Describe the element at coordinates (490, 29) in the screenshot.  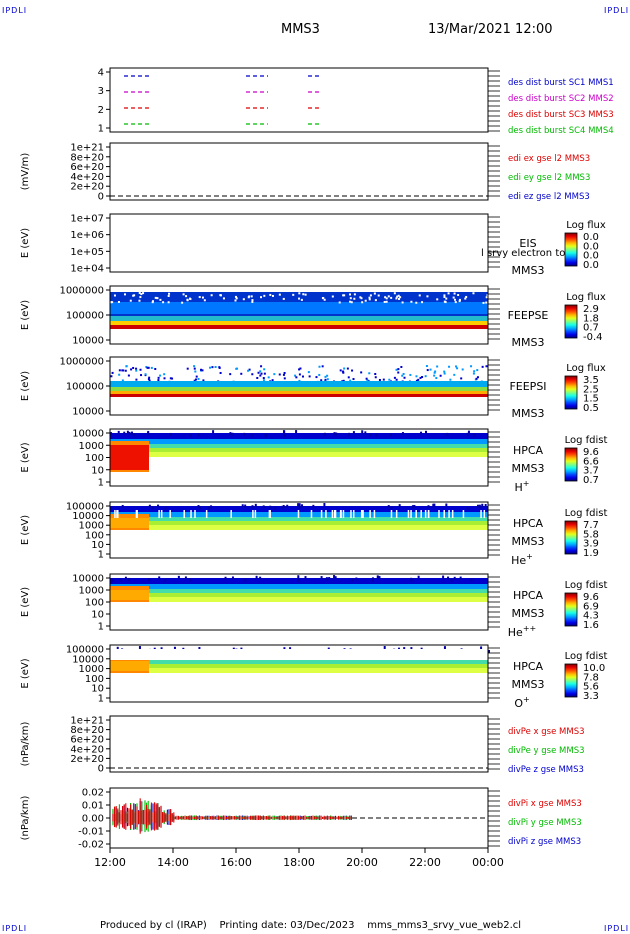
I see `datetime-title: 13/Mar/2021 12:00` at that location.